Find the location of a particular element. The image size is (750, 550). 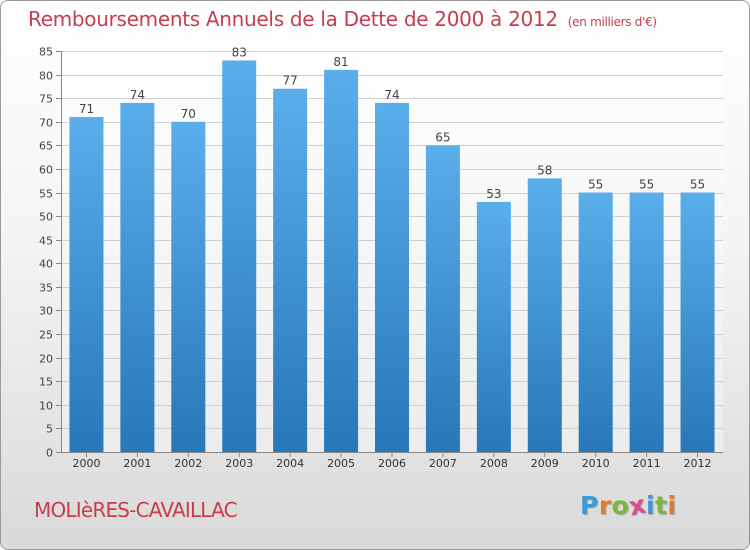

logo-letter: P is located at coordinates (589, 505).